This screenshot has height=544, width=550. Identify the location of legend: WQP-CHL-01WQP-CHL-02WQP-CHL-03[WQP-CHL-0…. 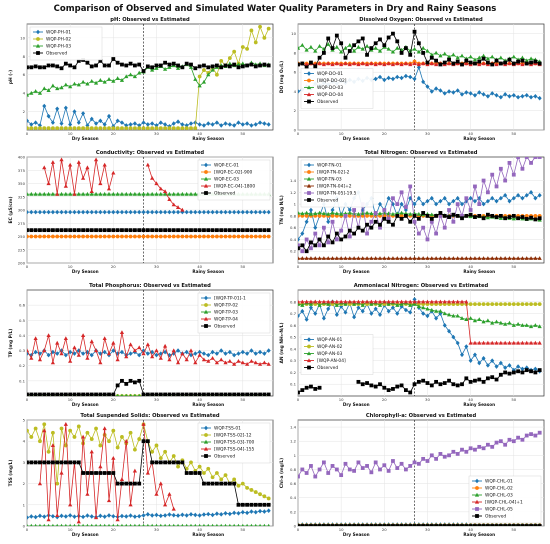
(505, 499).